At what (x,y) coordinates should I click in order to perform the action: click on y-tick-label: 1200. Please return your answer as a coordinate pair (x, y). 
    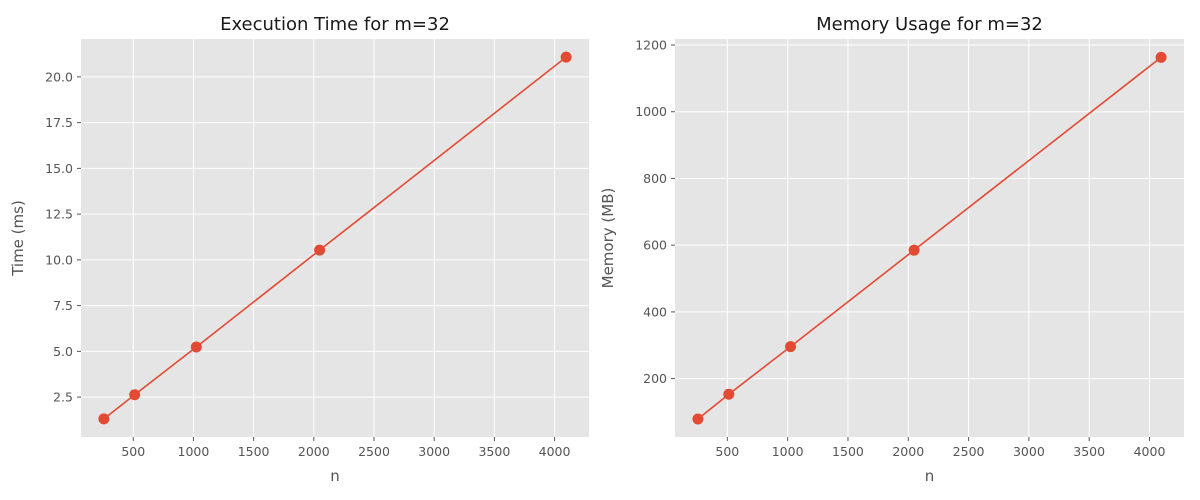
    Looking at the image, I should click on (651, 45).